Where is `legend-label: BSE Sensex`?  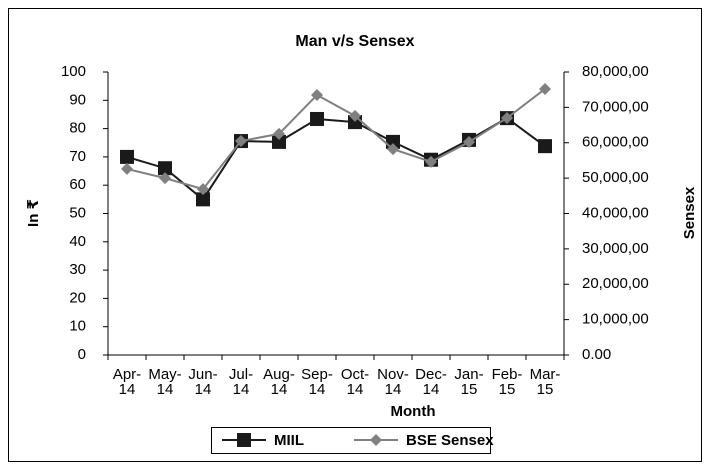 legend-label: BSE Sensex is located at coordinates (450, 440).